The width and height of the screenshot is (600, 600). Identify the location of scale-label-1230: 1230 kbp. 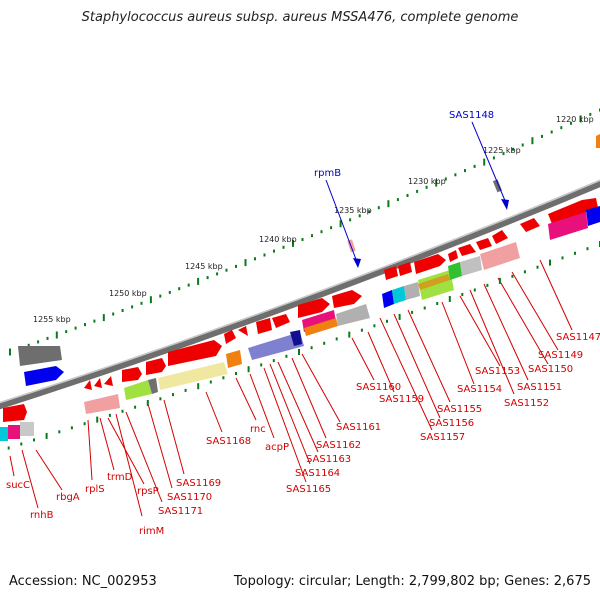
(427, 181).